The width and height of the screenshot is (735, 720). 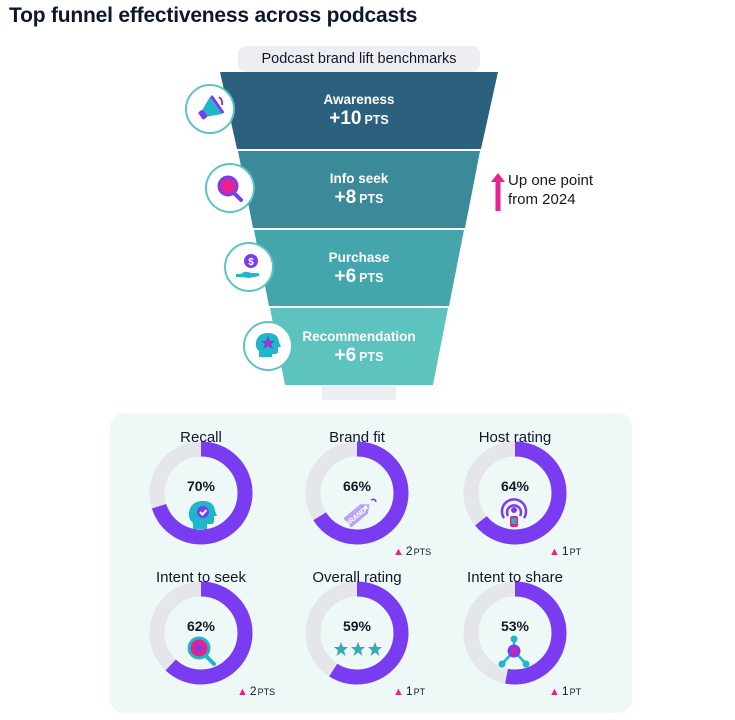 I want to click on metric-title-overall-rating: Overall rating, so click(x=357, y=577).